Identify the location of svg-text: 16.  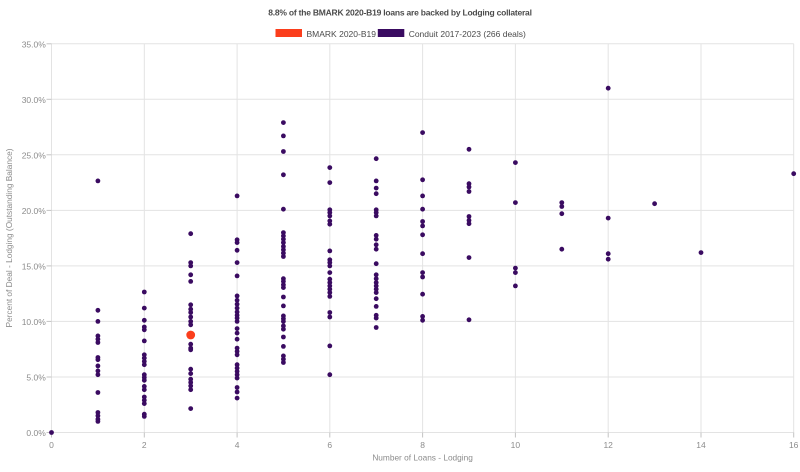
(794, 445).